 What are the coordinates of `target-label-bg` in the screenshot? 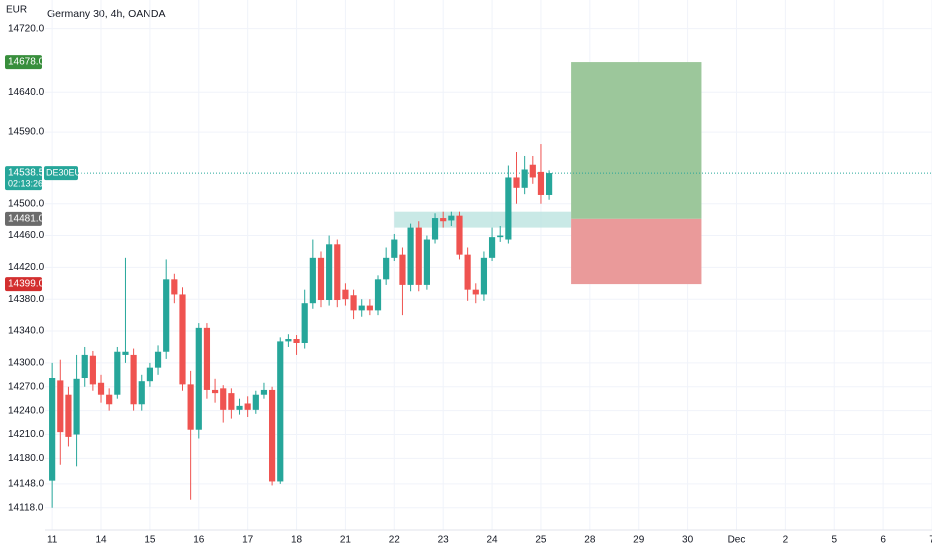 It's located at (23, 62).